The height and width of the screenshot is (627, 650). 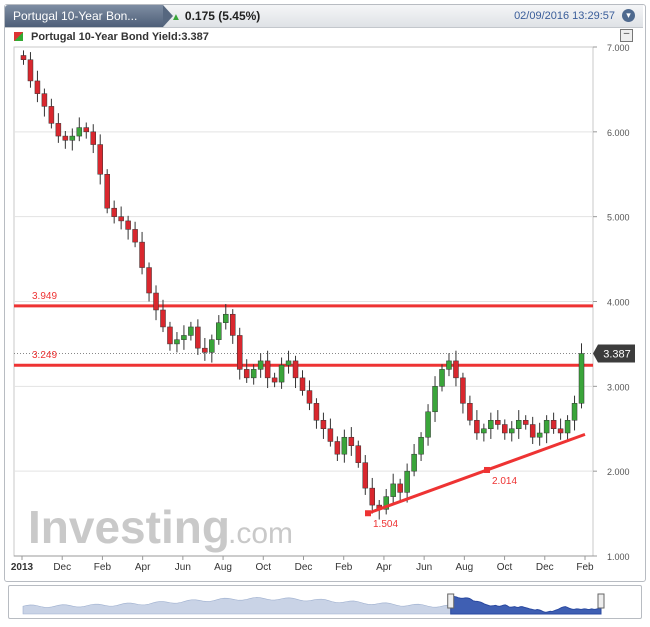 I want to click on y-tick-label: 1.000, so click(x=618, y=557).